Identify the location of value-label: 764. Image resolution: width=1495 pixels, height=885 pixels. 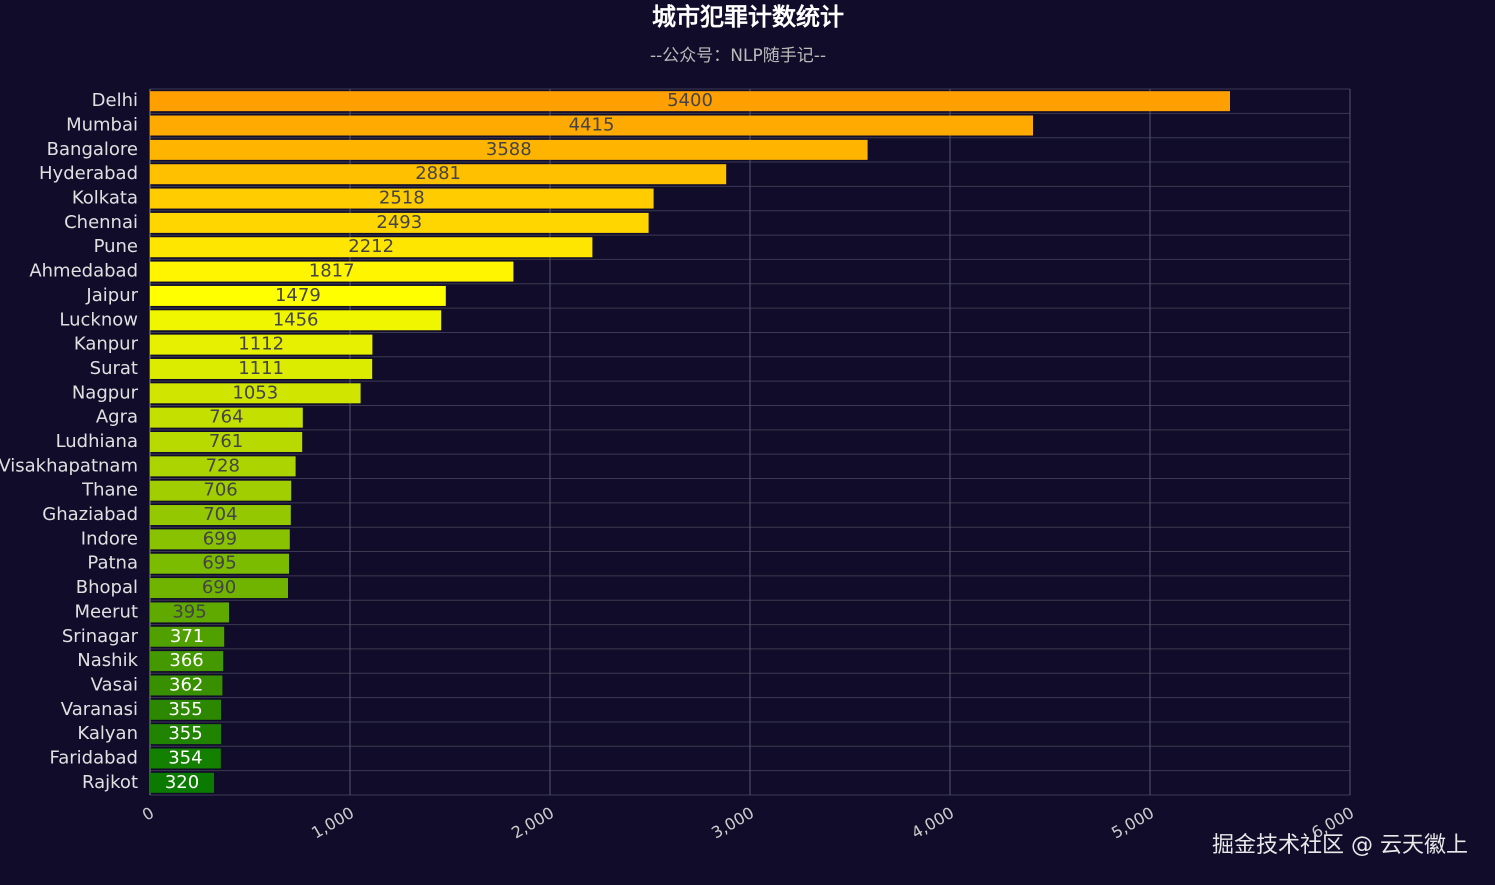
(226, 417).